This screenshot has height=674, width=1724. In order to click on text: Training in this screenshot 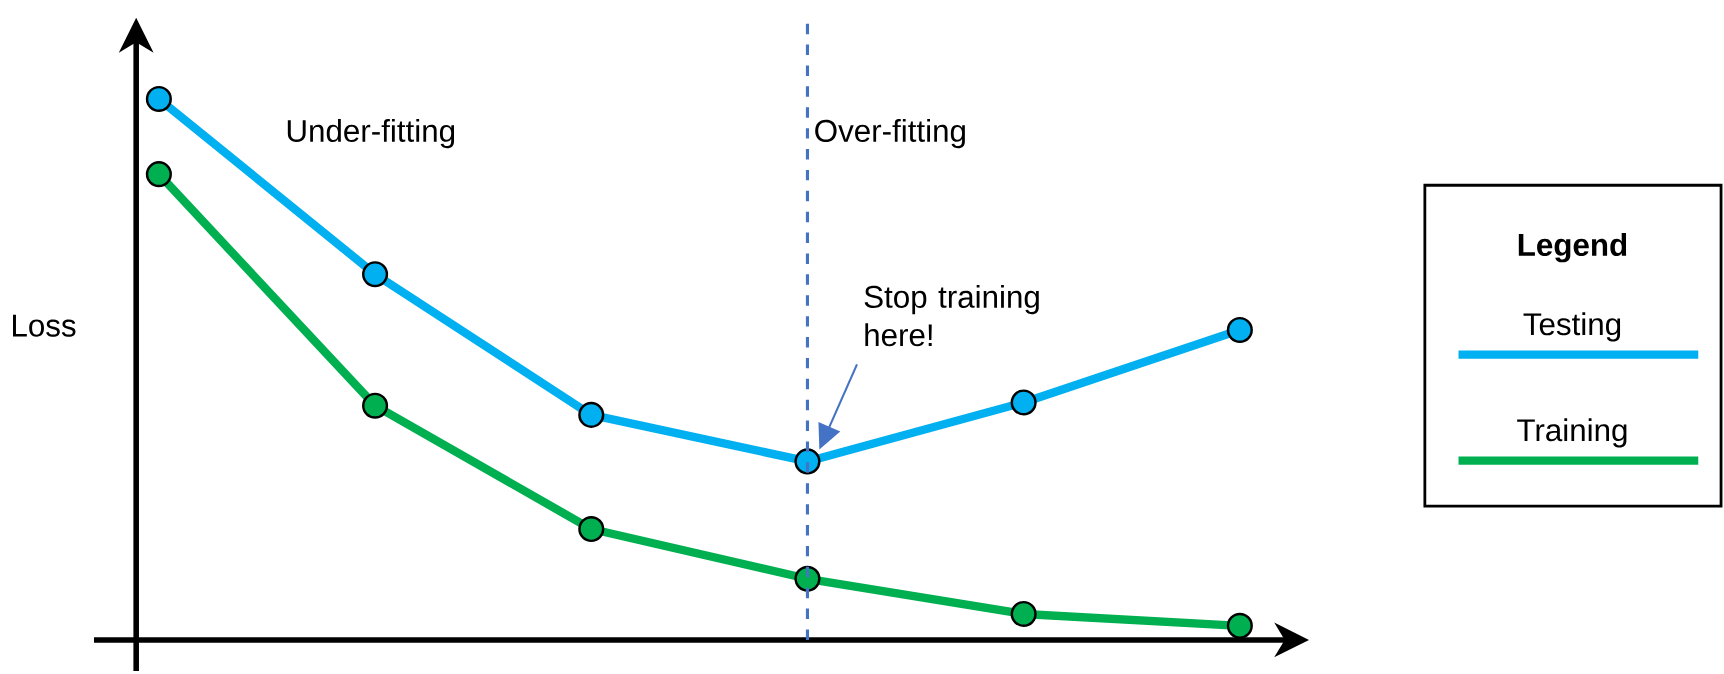, I will do `click(1572, 433)`.